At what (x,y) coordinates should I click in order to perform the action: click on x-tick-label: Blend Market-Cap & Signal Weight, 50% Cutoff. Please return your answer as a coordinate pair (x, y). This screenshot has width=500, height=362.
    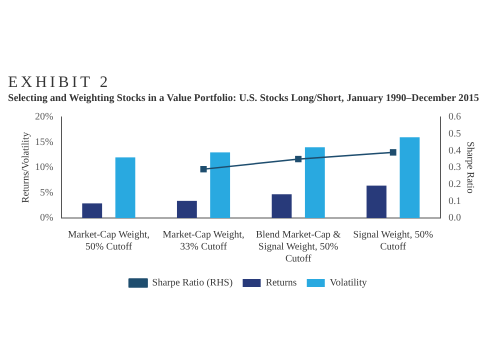
    Looking at the image, I should click on (299, 247).